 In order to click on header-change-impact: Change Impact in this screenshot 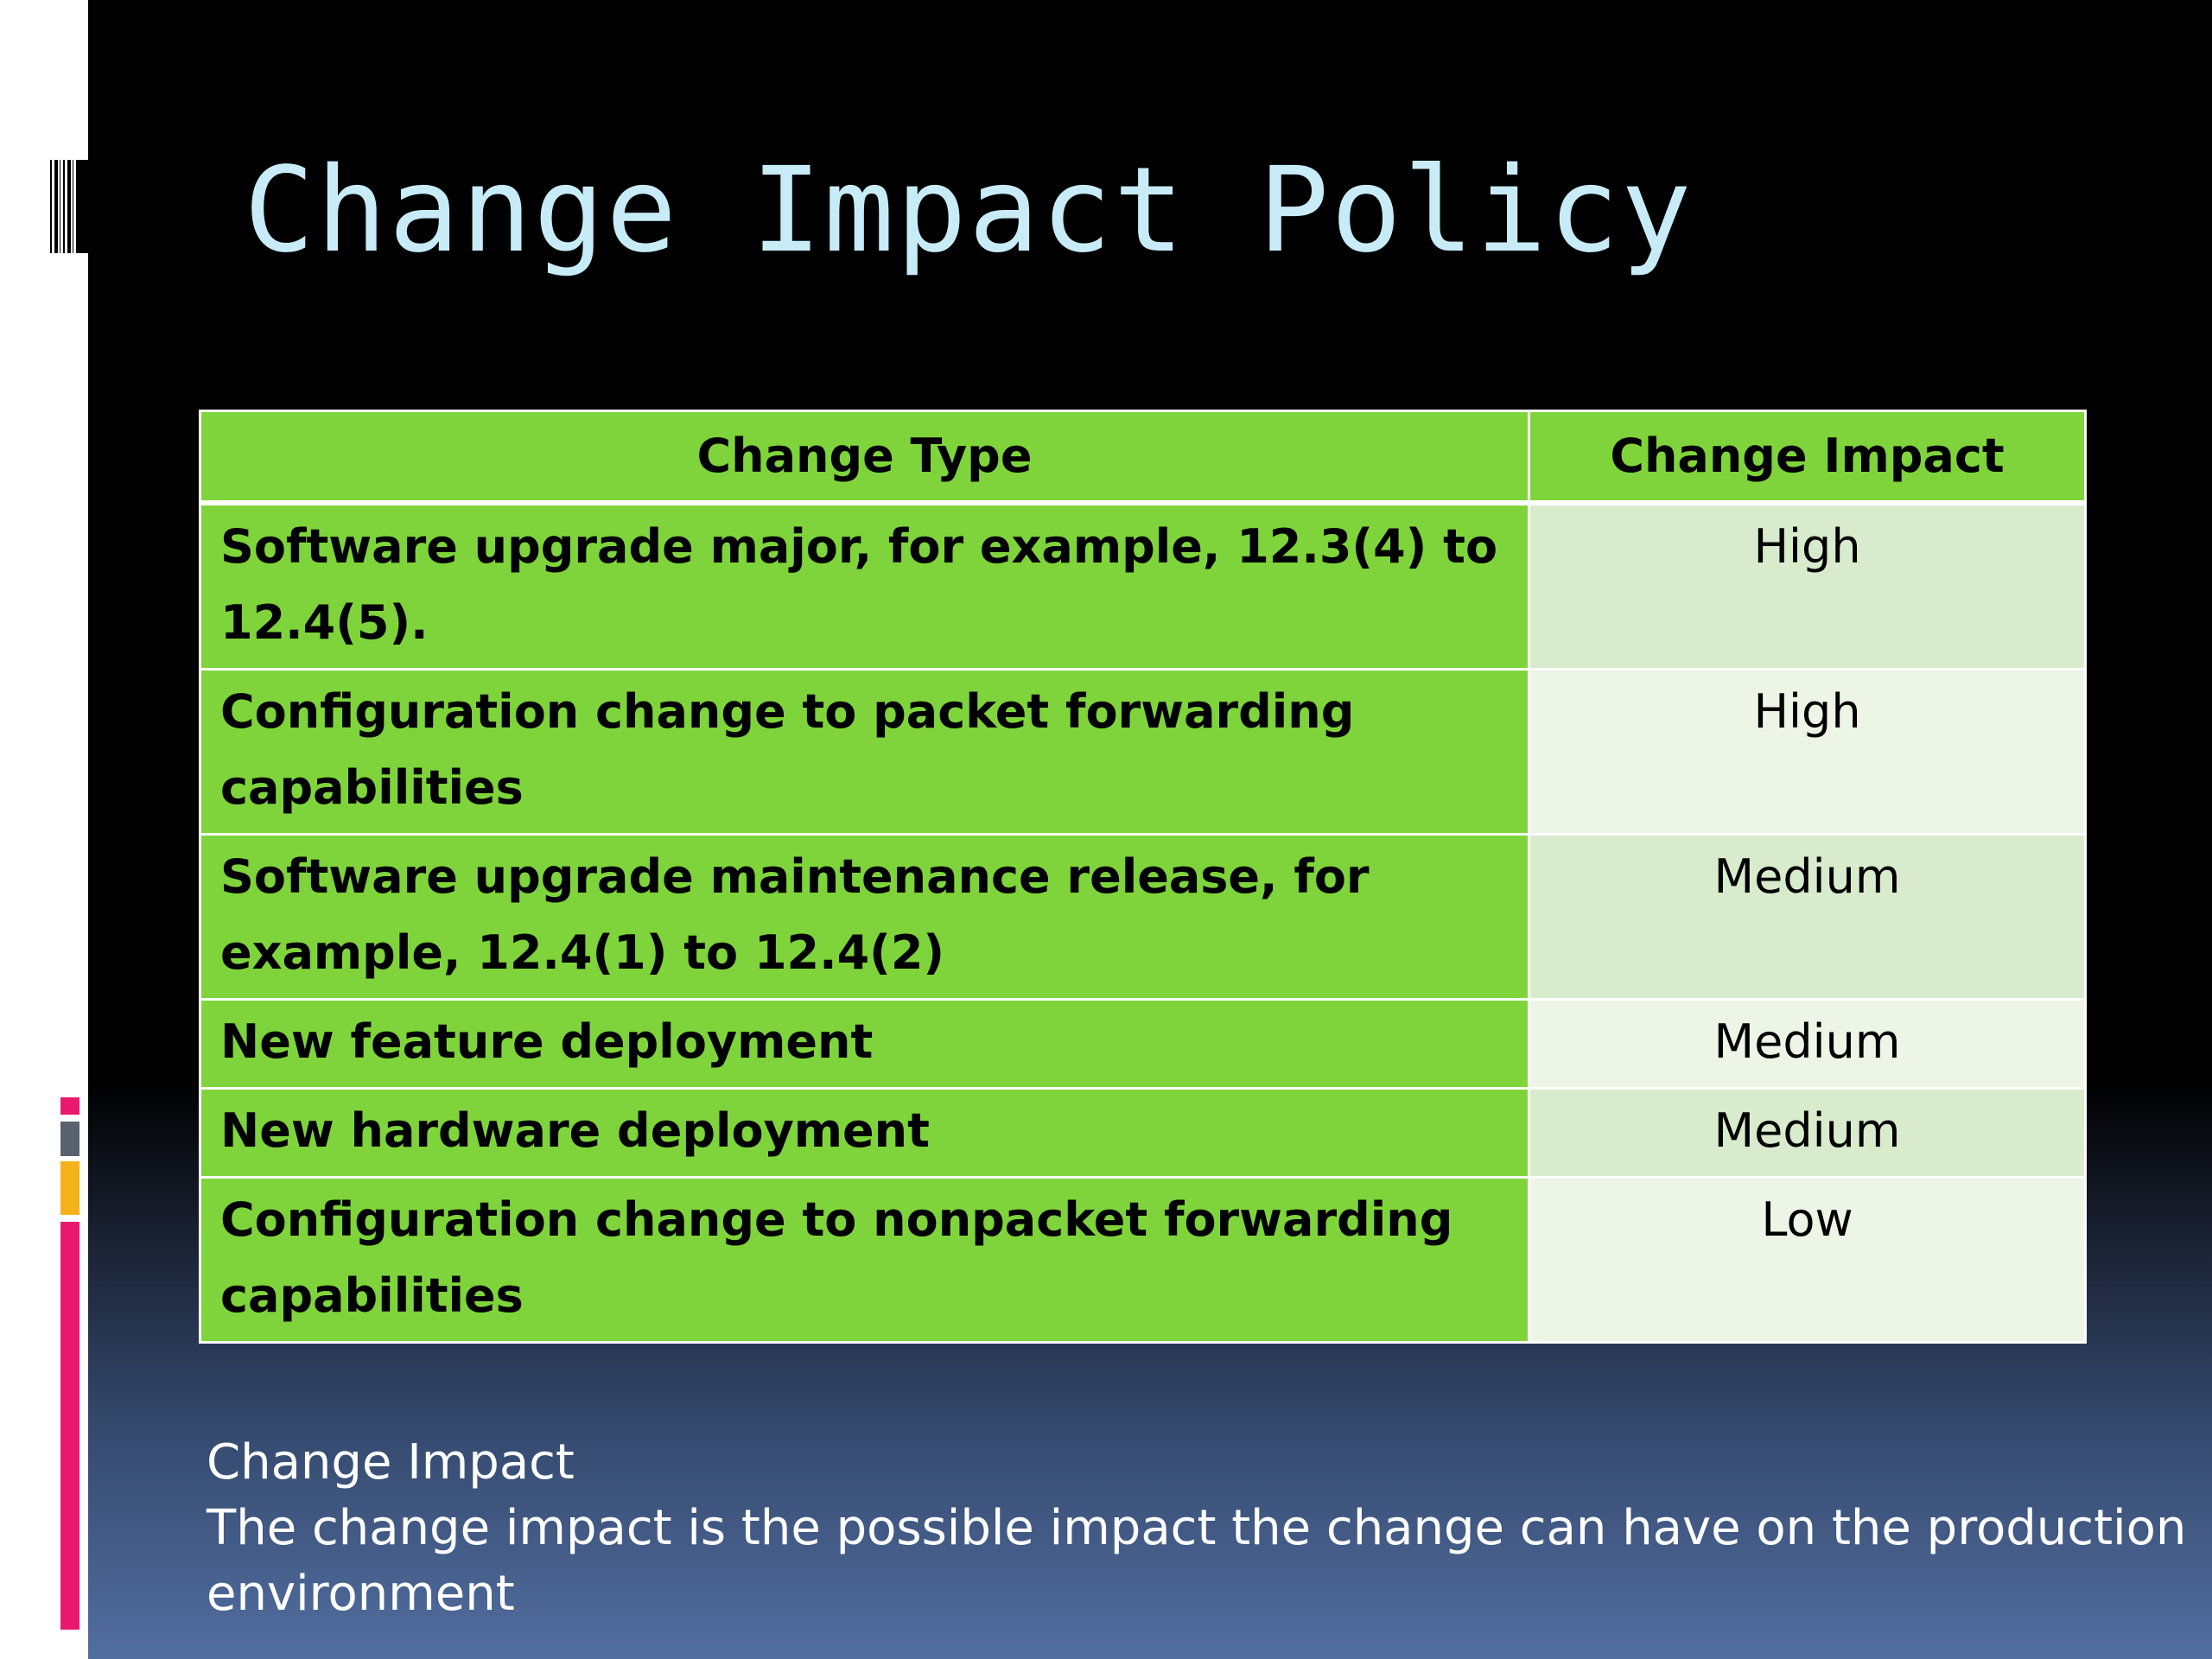, I will do `click(1808, 457)`.